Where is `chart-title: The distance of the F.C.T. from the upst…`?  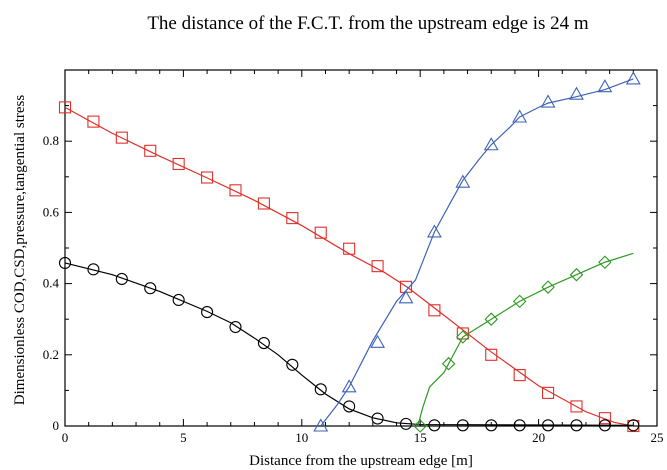
chart-title: The distance of the F.C.T. from the upst… is located at coordinates (368, 23).